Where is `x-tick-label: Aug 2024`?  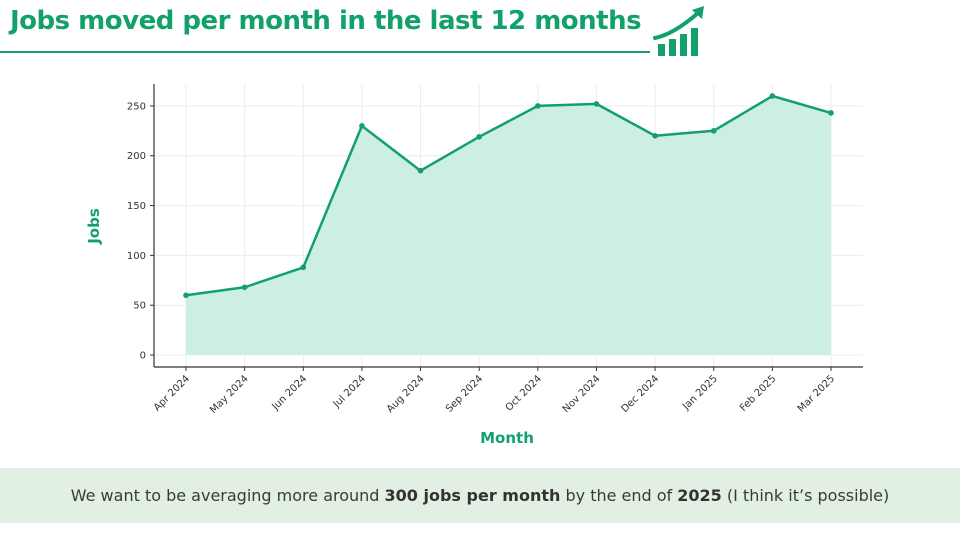
x-tick-label: Aug 2024 is located at coordinates (406, 394).